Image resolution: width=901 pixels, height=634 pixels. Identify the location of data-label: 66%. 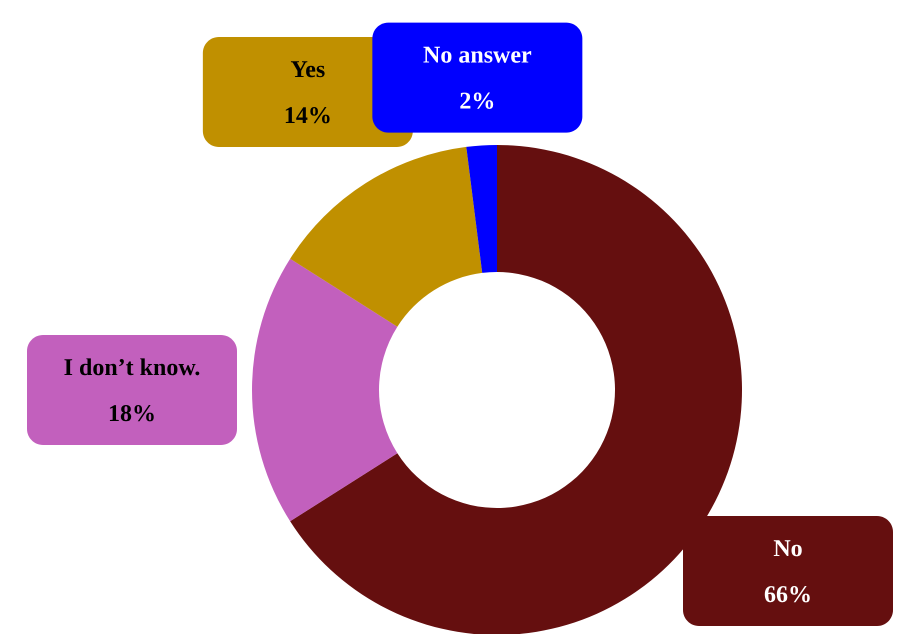
(788, 595).